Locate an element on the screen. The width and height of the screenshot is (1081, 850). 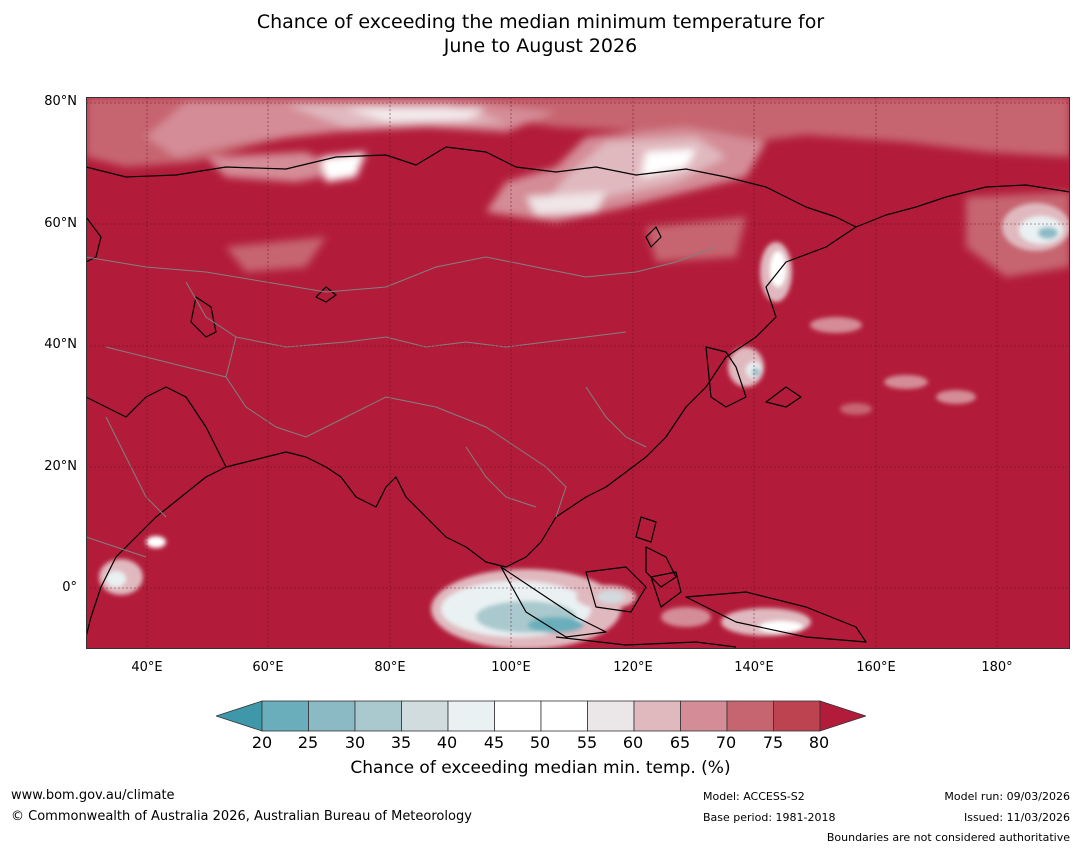
colorbar-tick-55: 55 is located at coordinates (587, 742).